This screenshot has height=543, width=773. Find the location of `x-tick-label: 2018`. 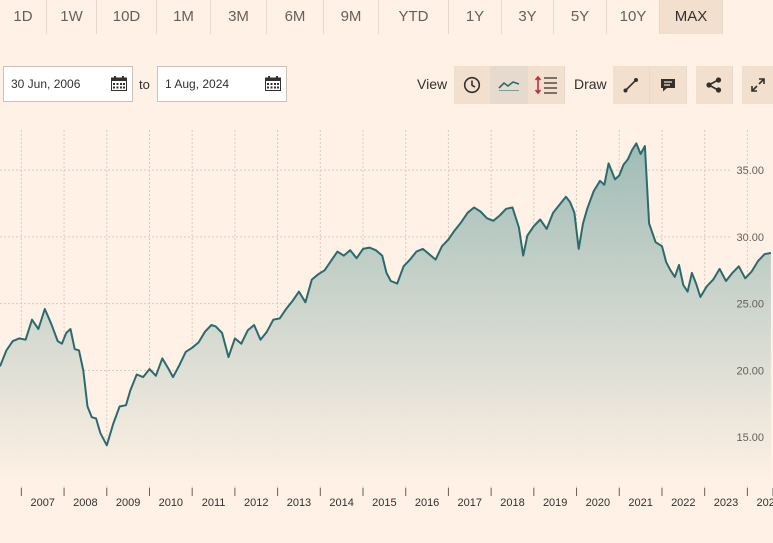

x-tick-label: 2018 is located at coordinates (512, 503).